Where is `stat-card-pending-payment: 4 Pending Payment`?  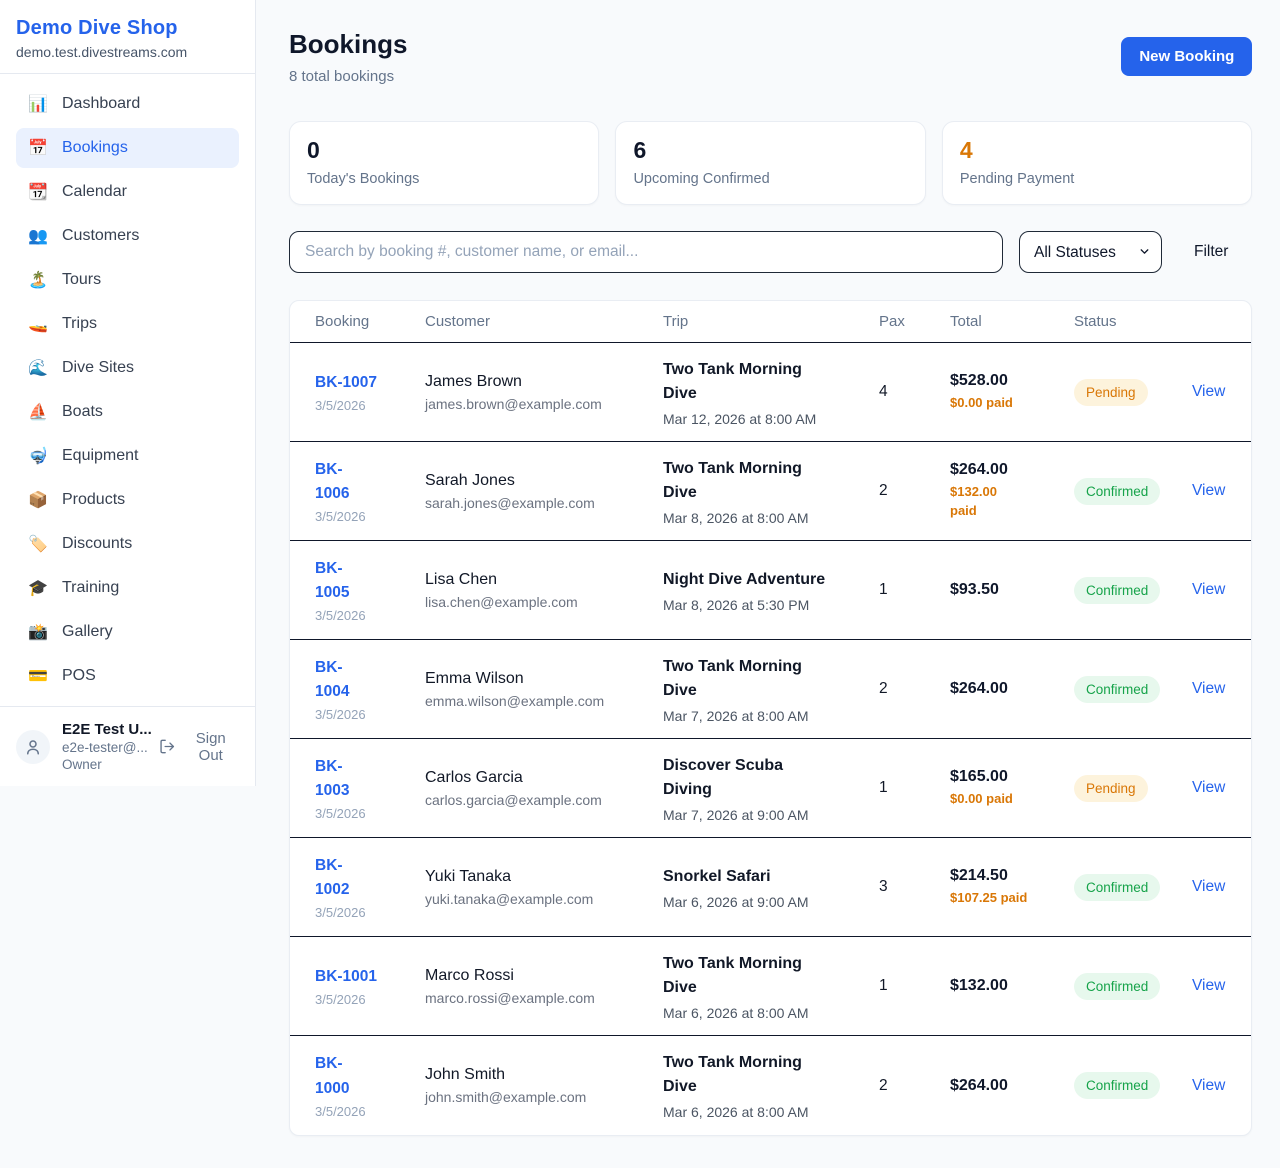 stat-card-pending-payment: 4 Pending Payment is located at coordinates (1097, 163).